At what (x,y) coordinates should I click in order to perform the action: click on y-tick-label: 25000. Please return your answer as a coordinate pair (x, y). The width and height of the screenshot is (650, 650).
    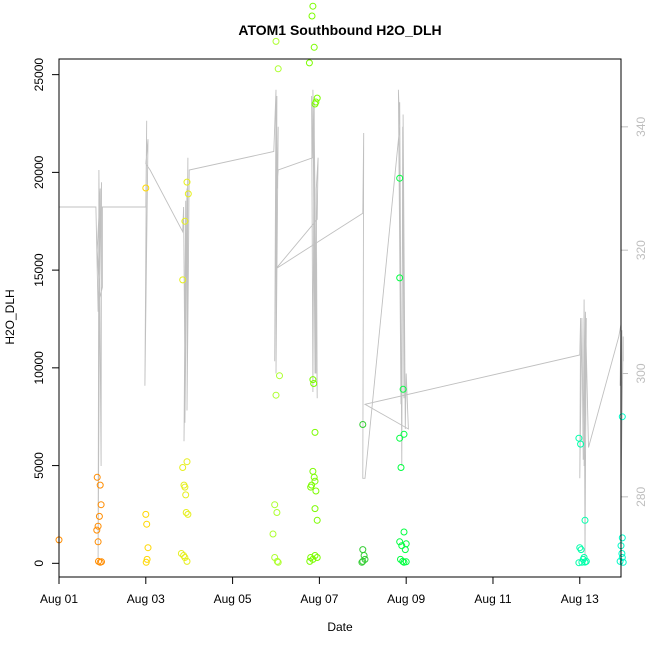
    Looking at the image, I should click on (39, 75).